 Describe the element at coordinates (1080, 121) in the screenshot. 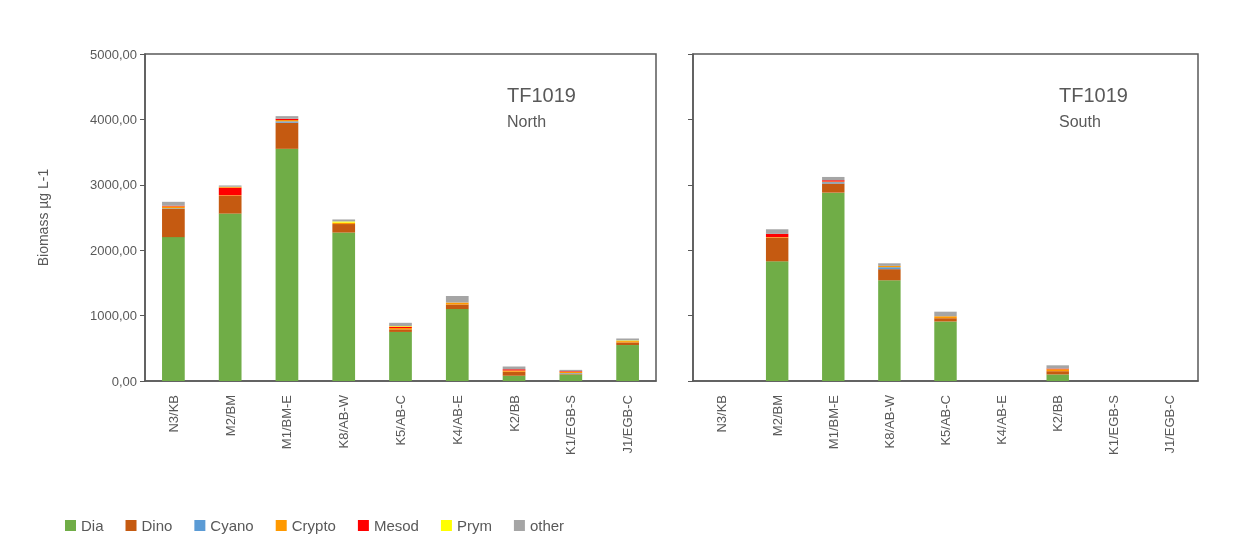

I see `text: South` at that location.